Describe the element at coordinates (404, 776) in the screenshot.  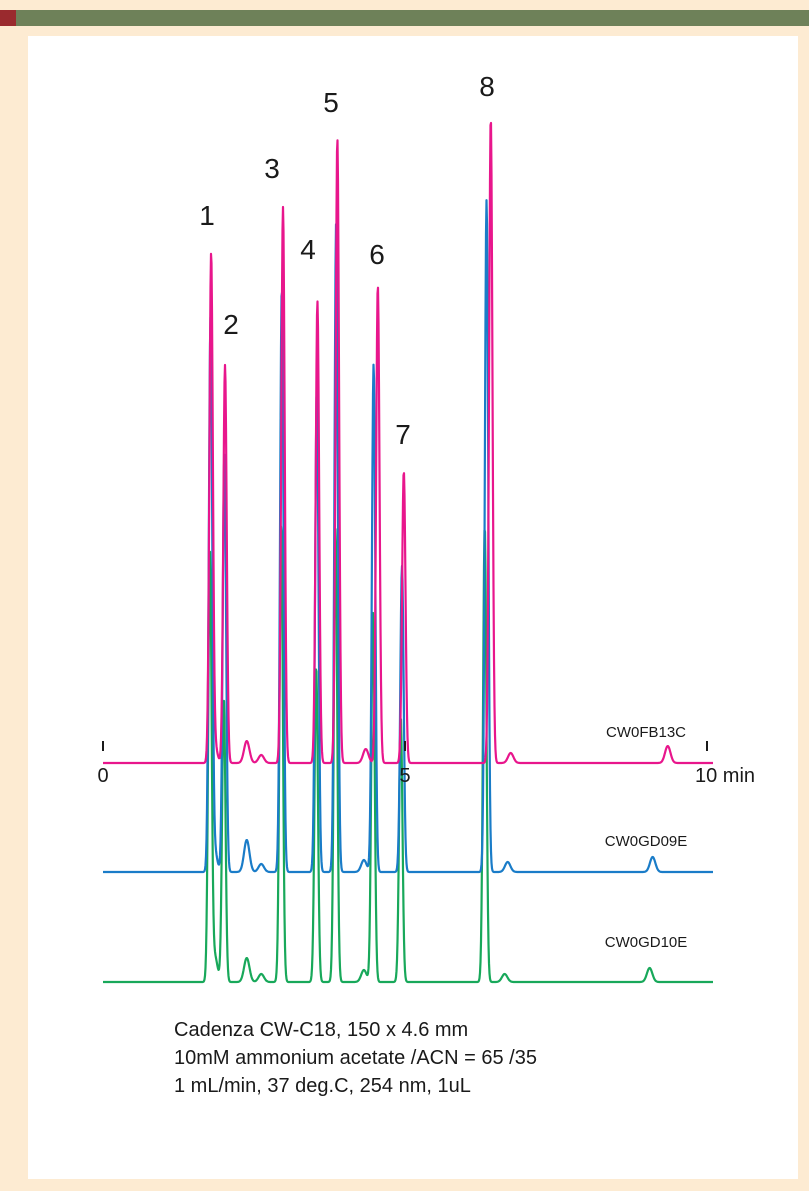
I see `x-tick-label-1: 5` at that location.